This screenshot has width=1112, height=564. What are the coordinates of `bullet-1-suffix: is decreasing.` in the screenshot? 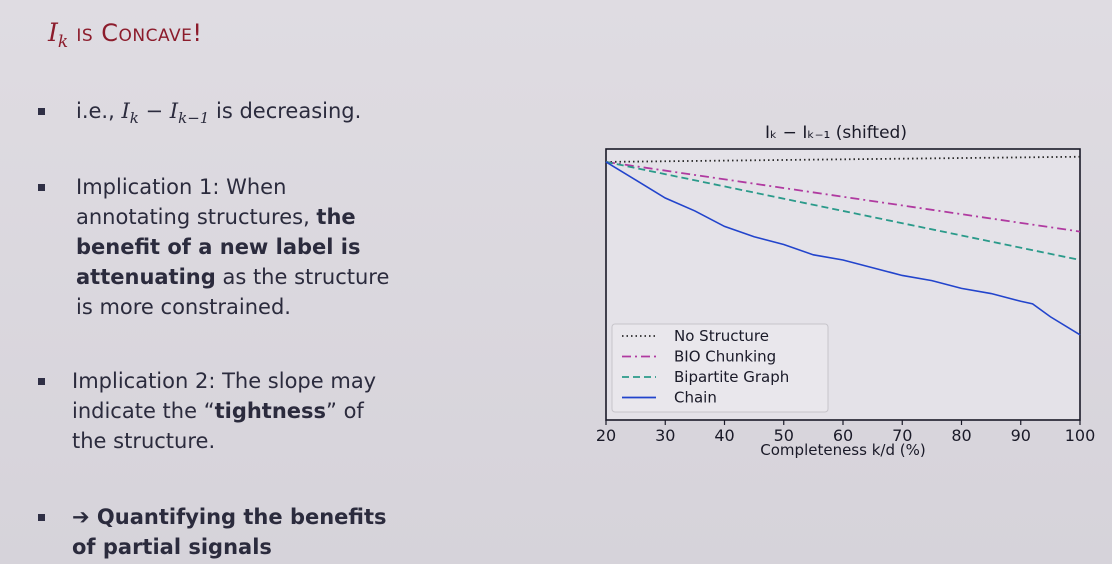 It's located at (285, 111).